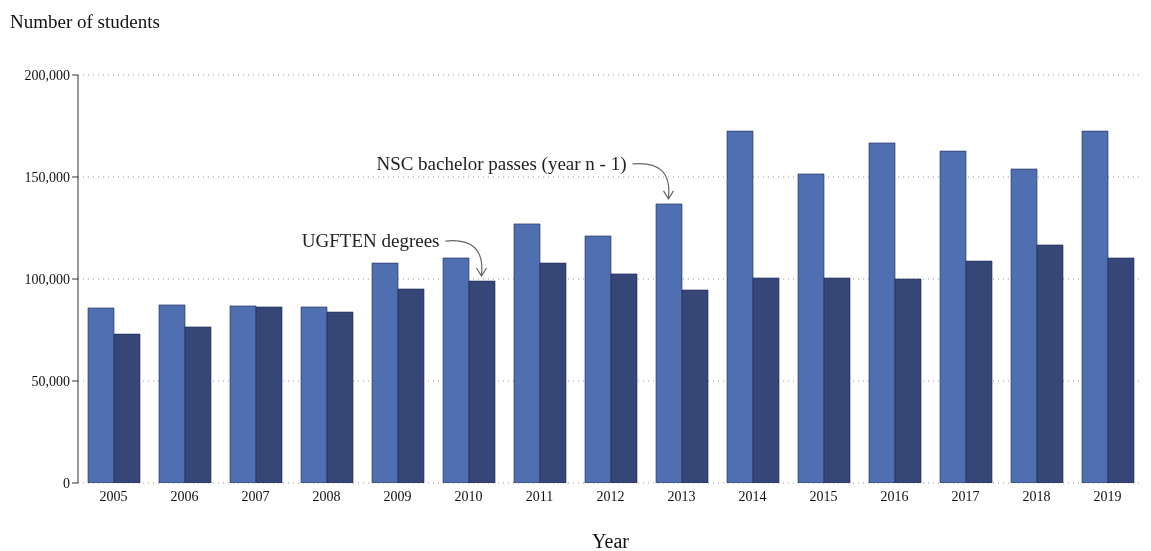 The height and width of the screenshot is (551, 1151). What do you see at coordinates (397, 496) in the screenshot?
I see `x-tick-label: 2009` at bounding box center [397, 496].